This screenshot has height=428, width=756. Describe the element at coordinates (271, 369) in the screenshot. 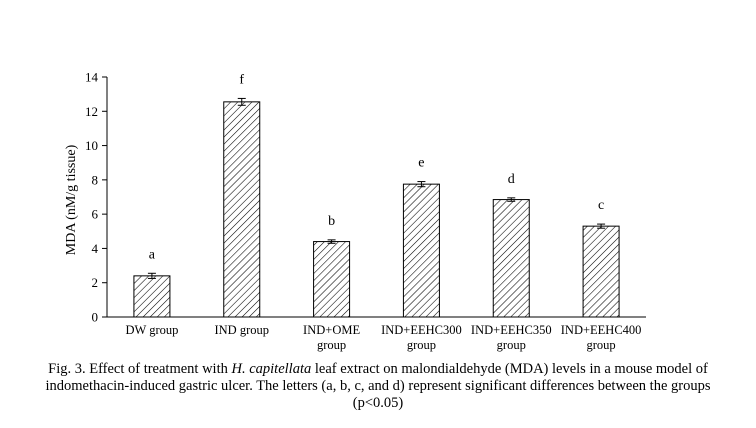

I see `caption-species: H. capitellata` at that location.